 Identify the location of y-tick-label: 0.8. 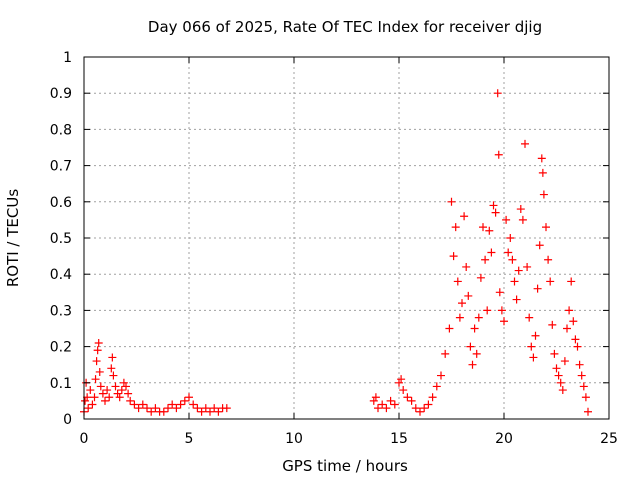
(61, 130).